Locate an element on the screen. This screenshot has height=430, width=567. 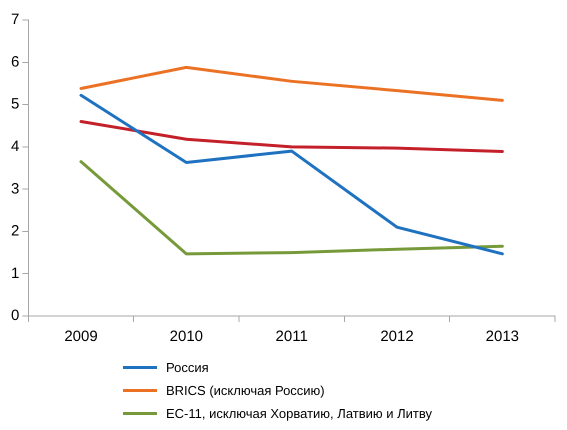
y-tick-label: 0 is located at coordinates (15, 315).